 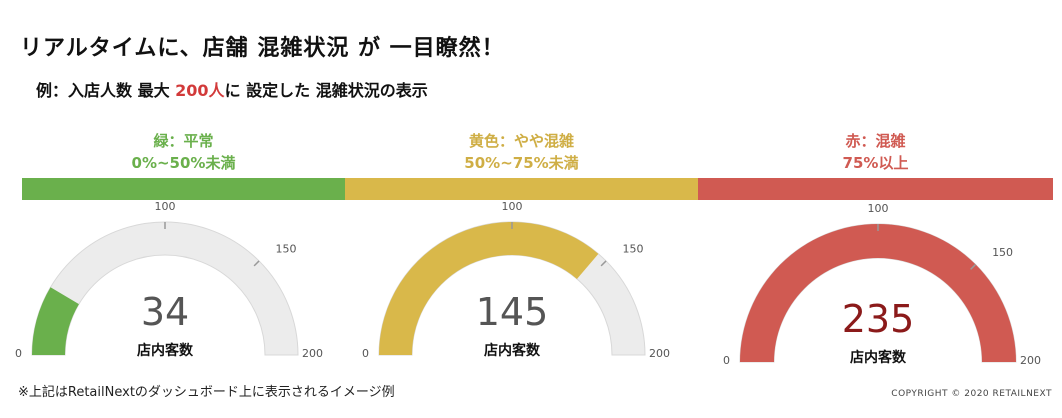 What do you see at coordinates (521, 163) in the screenshot?
I see `legend-yellow-range: 50%~75%未満` at bounding box center [521, 163].